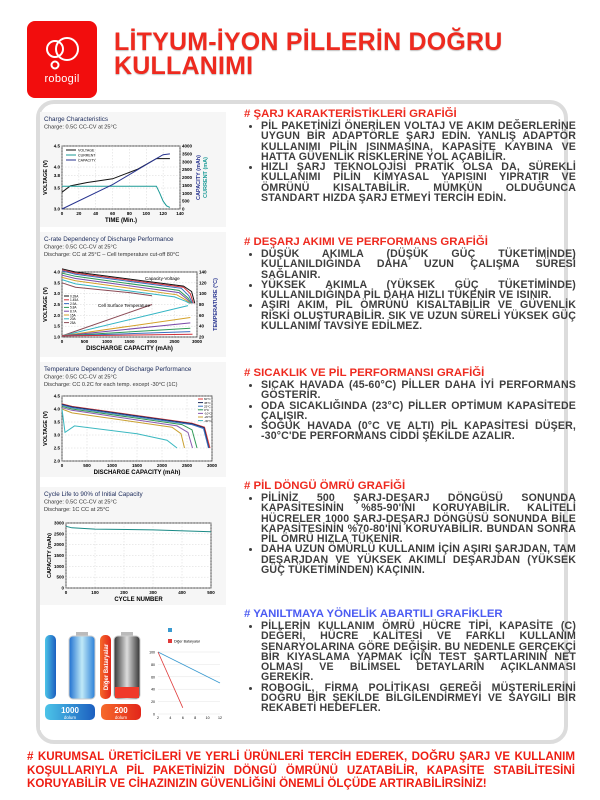 The image size is (600, 800). Describe the element at coordinates (57, 175) in the screenshot. I see `y-tick-label: 3.8` at that location.